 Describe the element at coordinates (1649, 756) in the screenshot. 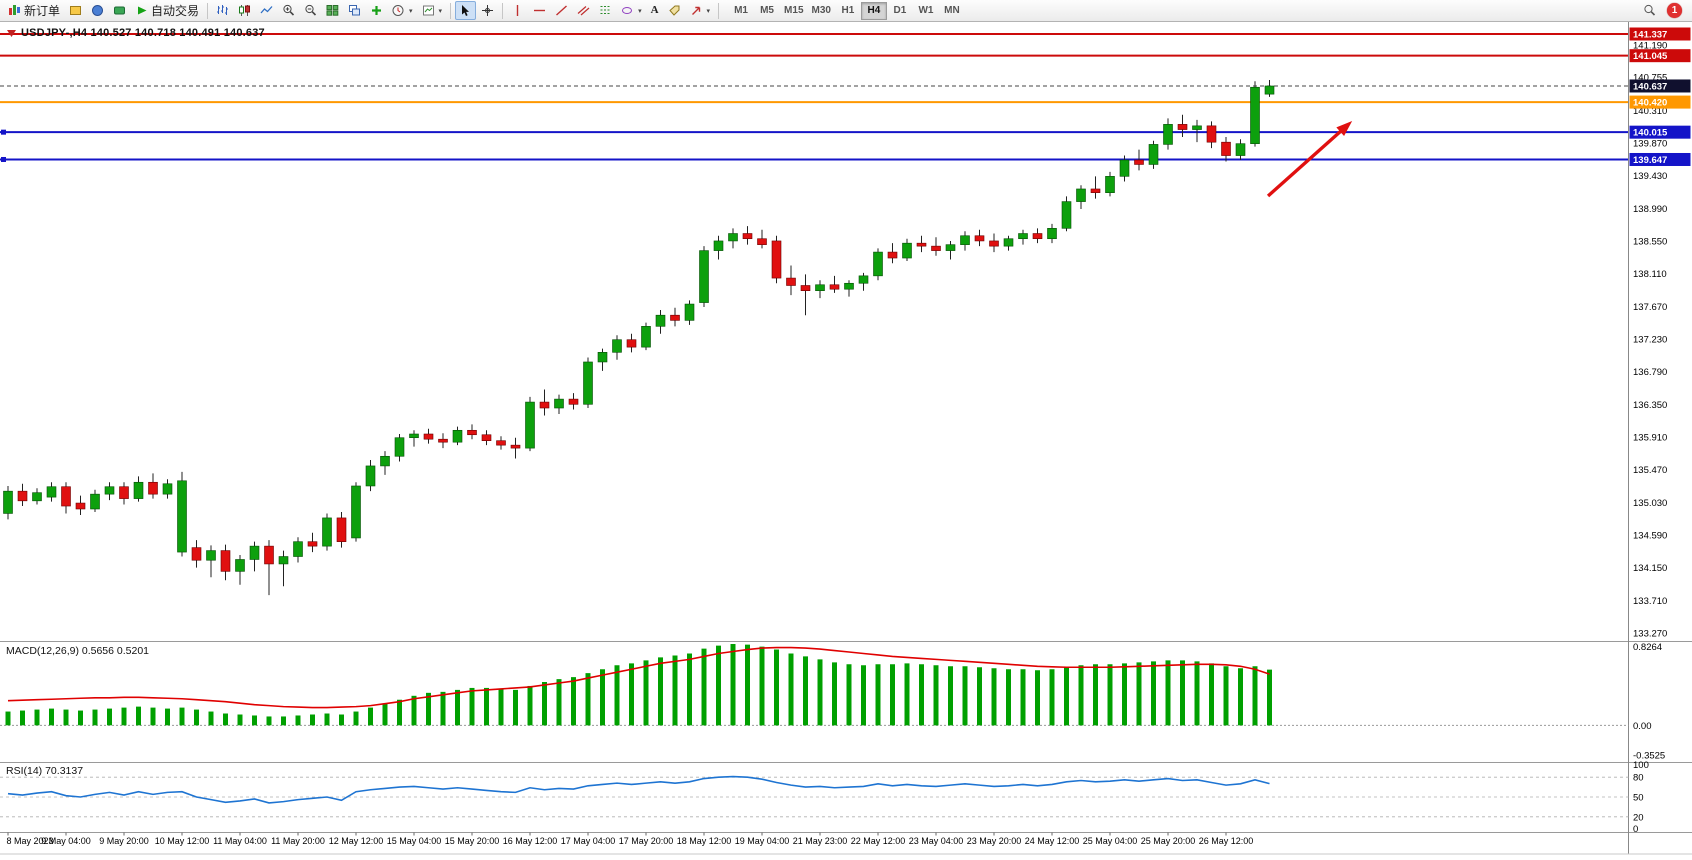

I see `svg-text: -0.3525` at that location.